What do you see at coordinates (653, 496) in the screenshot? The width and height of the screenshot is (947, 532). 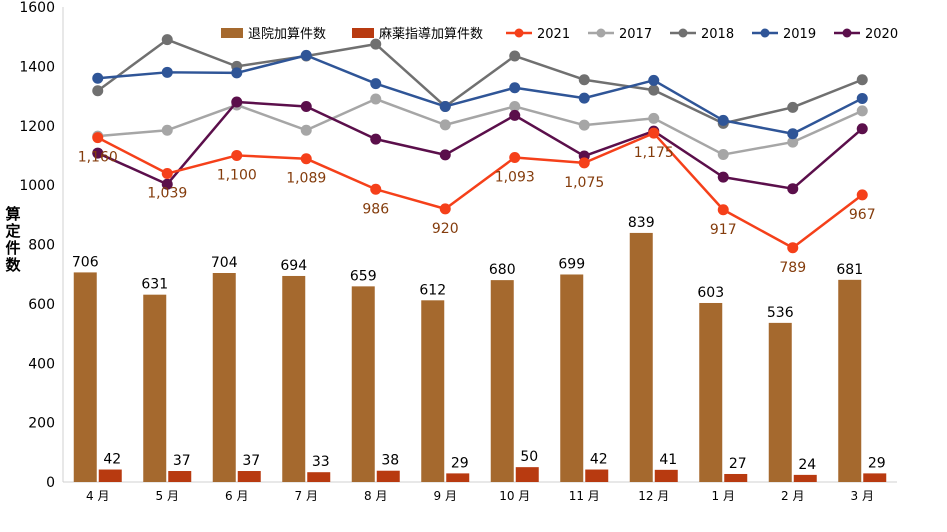 I see `x-tick-label: 12 月` at bounding box center [653, 496].